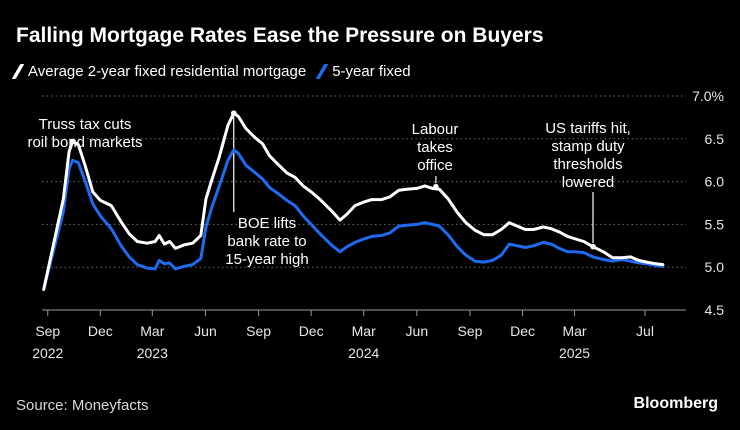 This screenshot has height=430, width=740. Describe the element at coordinates (715, 139) in the screenshot. I see `y-tick-label: 6.5` at that location.